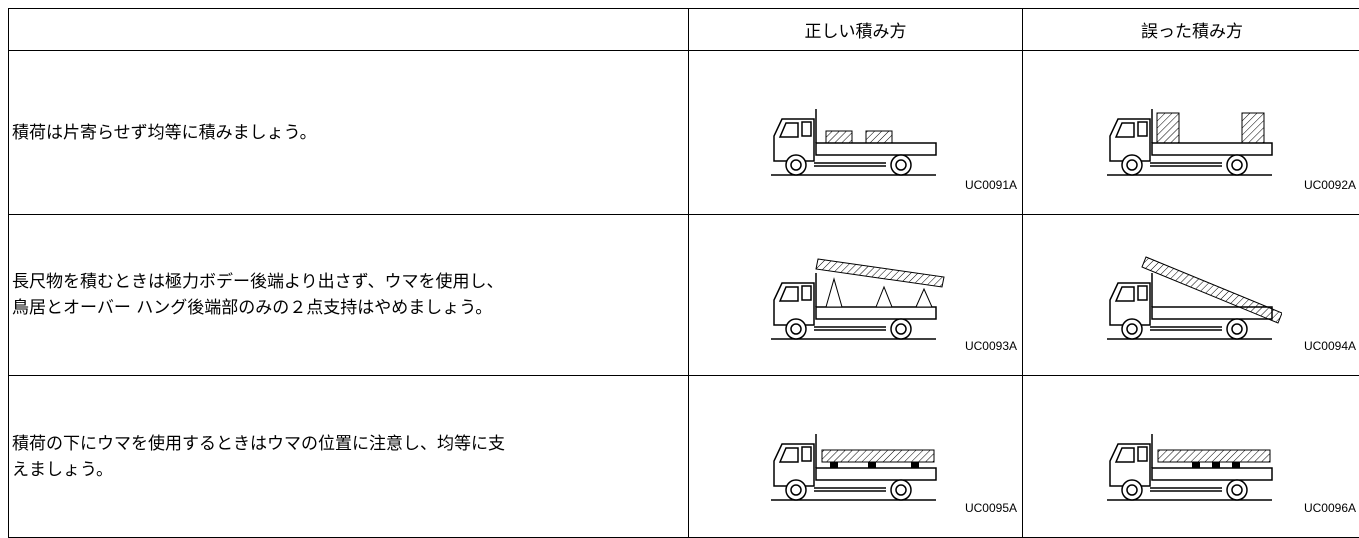 This screenshot has width=1359, height=538. What do you see at coordinates (350, 470) in the screenshot?
I see `text-line: えましょう。` at bounding box center [350, 470].